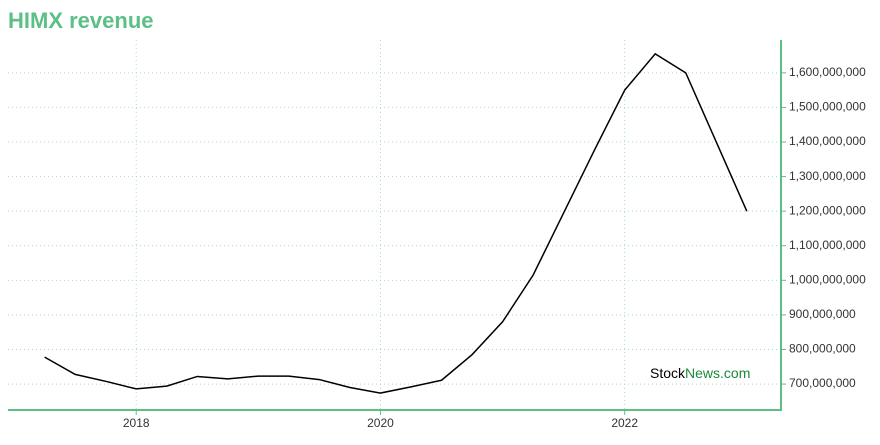  Describe the element at coordinates (136, 423) in the screenshot. I see `x-tick-label: 2018` at that location.